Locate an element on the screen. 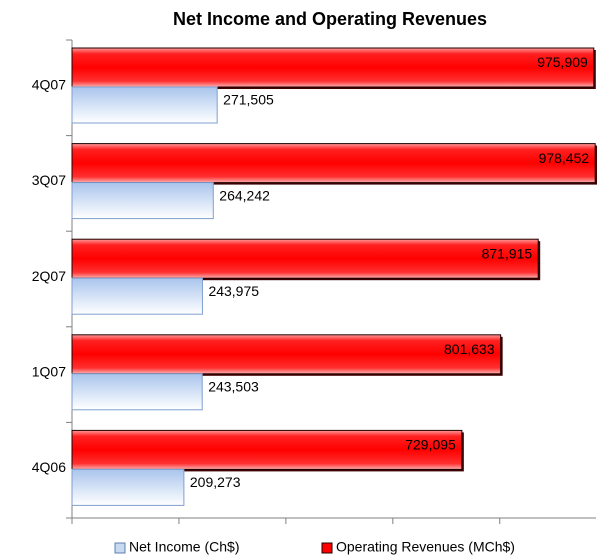 The height and width of the screenshot is (557, 597). chart-title: Net Income and Operating Revenues is located at coordinates (330, 19).